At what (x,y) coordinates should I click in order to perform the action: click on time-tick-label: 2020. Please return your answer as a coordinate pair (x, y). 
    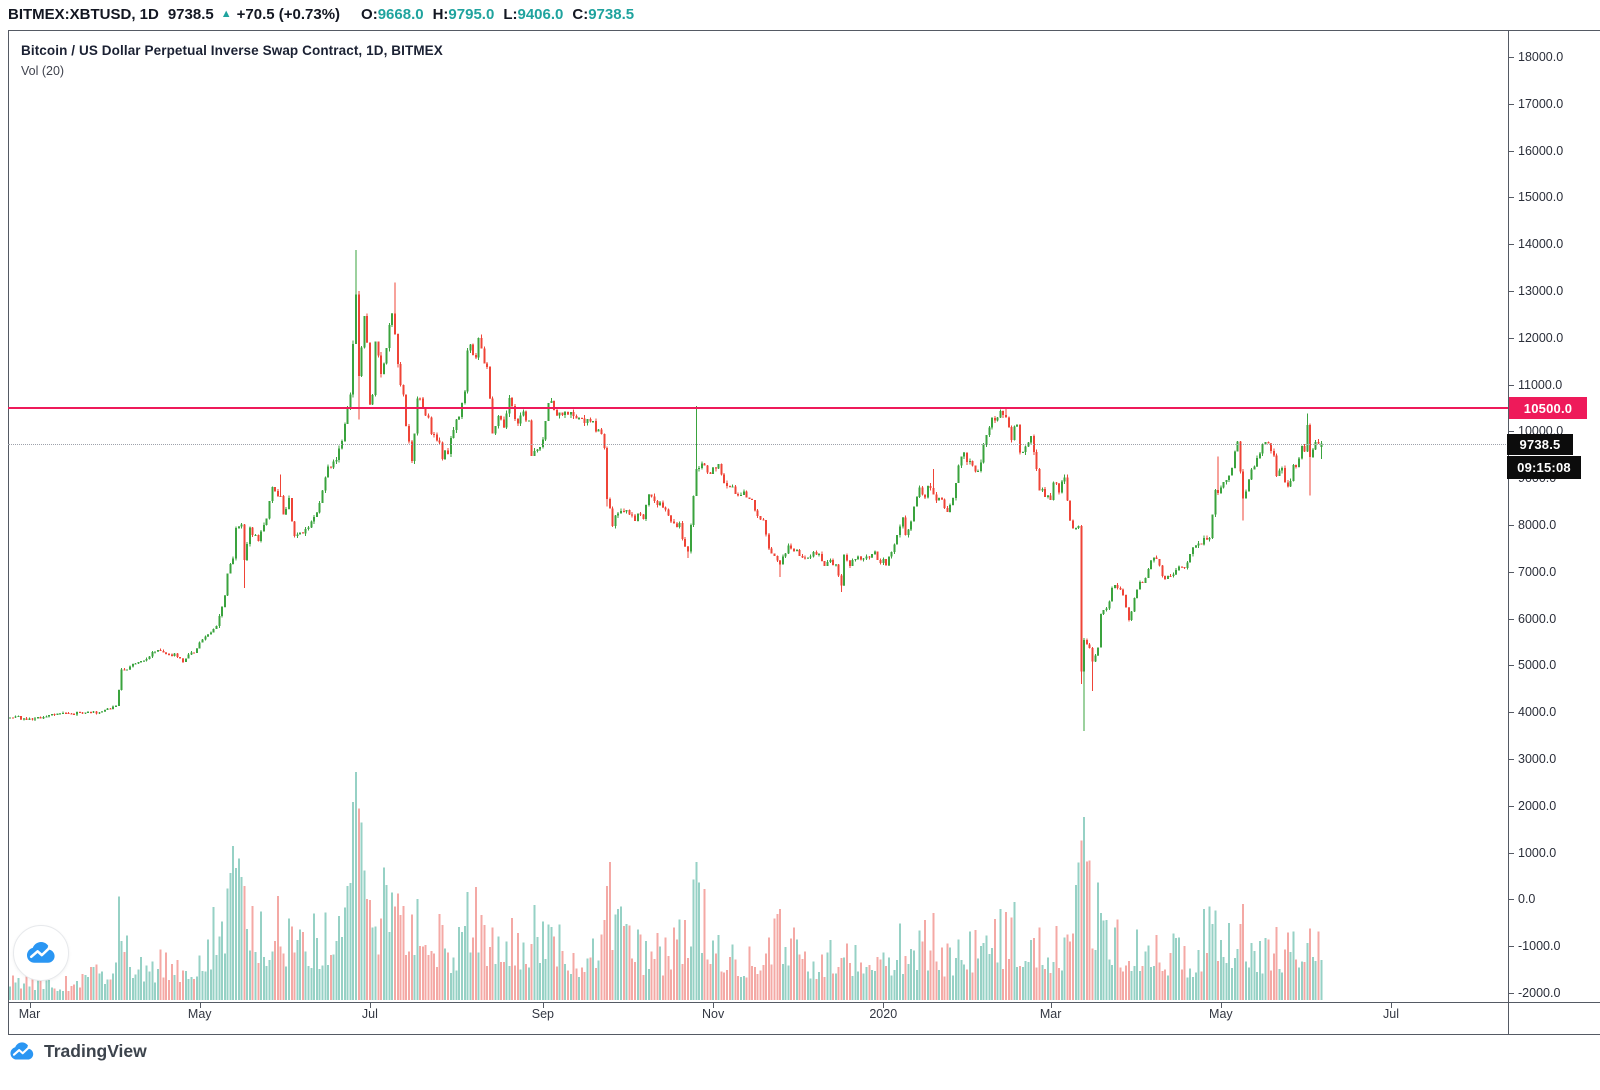
    Looking at the image, I should click on (883, 1014).